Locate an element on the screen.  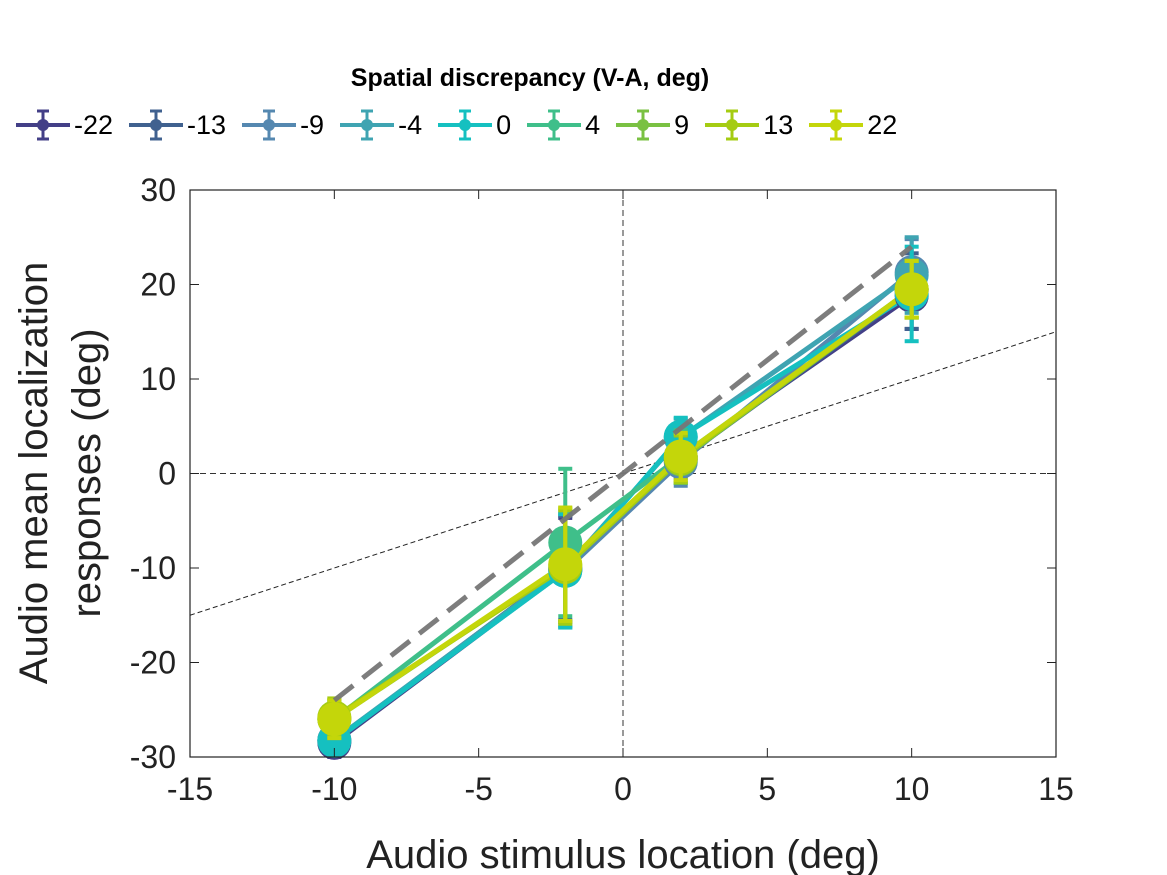
x-tick-label: 15 is located at coordinates (1056, 789).